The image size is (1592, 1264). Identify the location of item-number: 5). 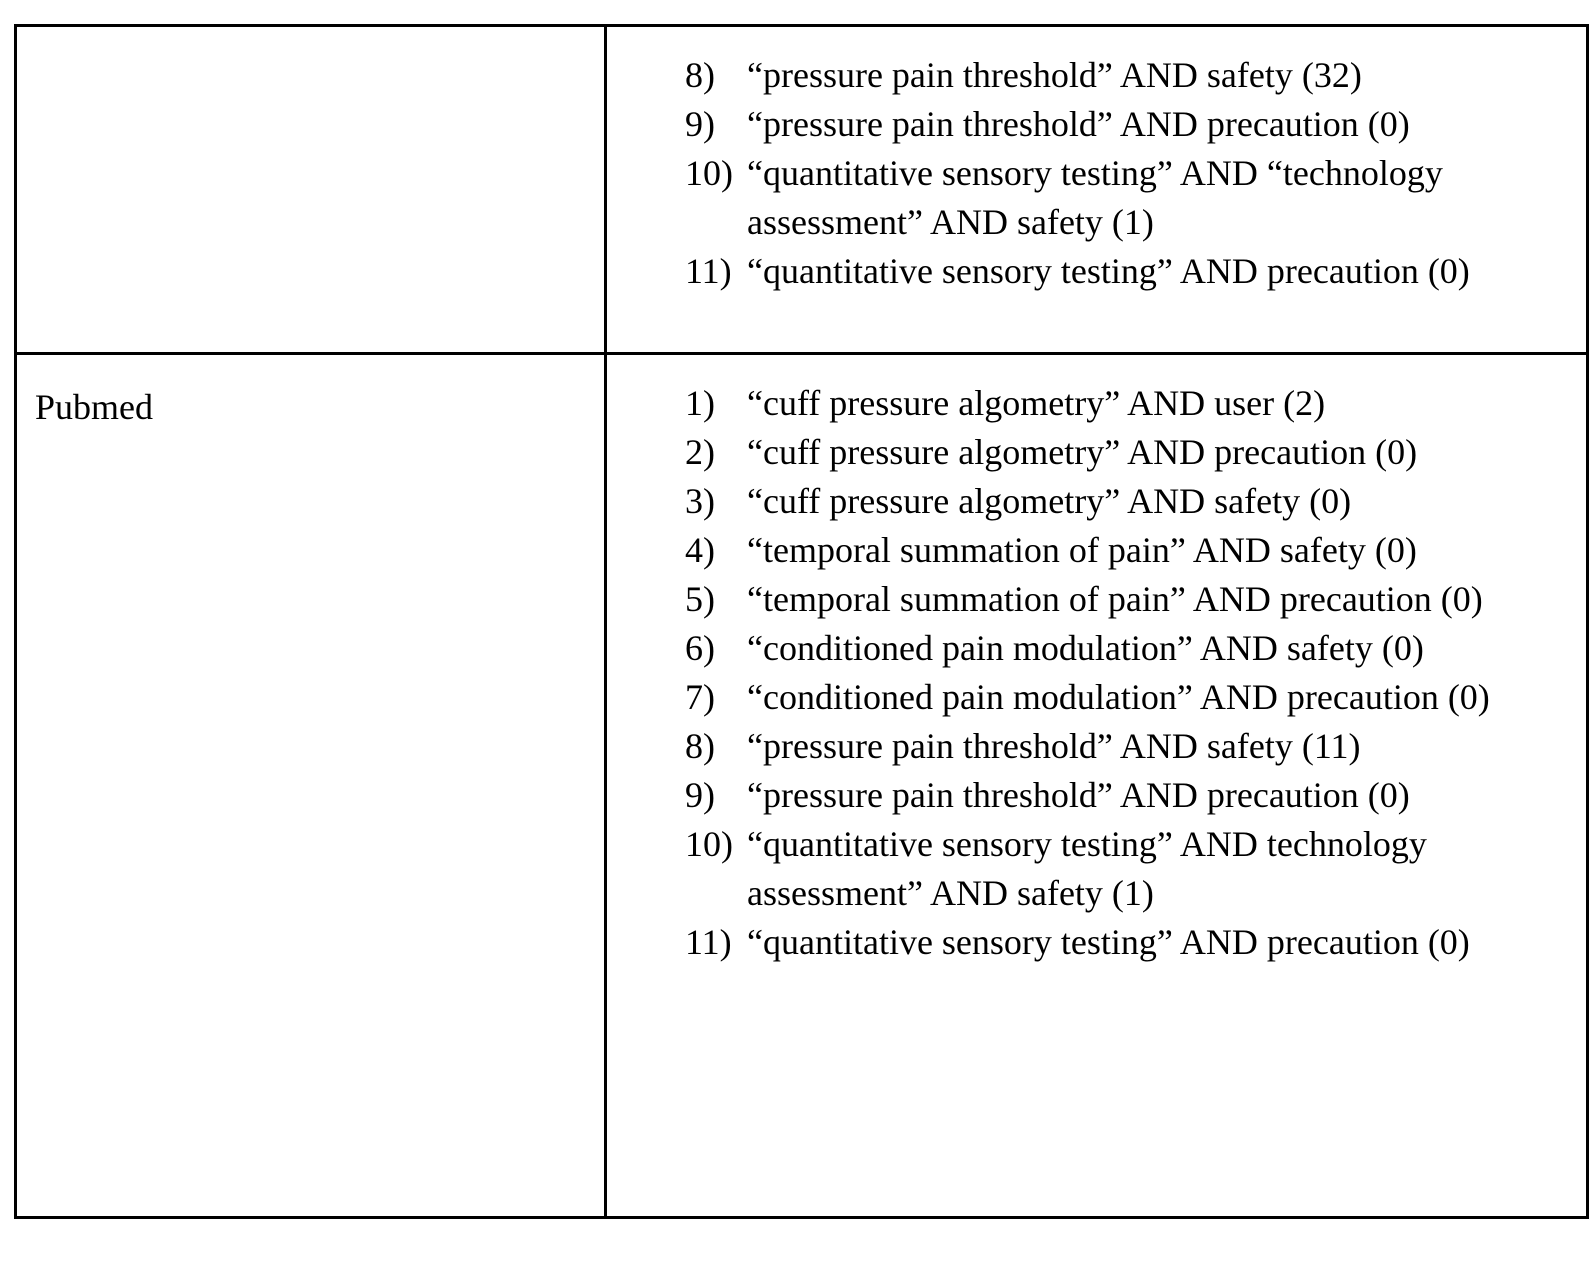
(700, 599).